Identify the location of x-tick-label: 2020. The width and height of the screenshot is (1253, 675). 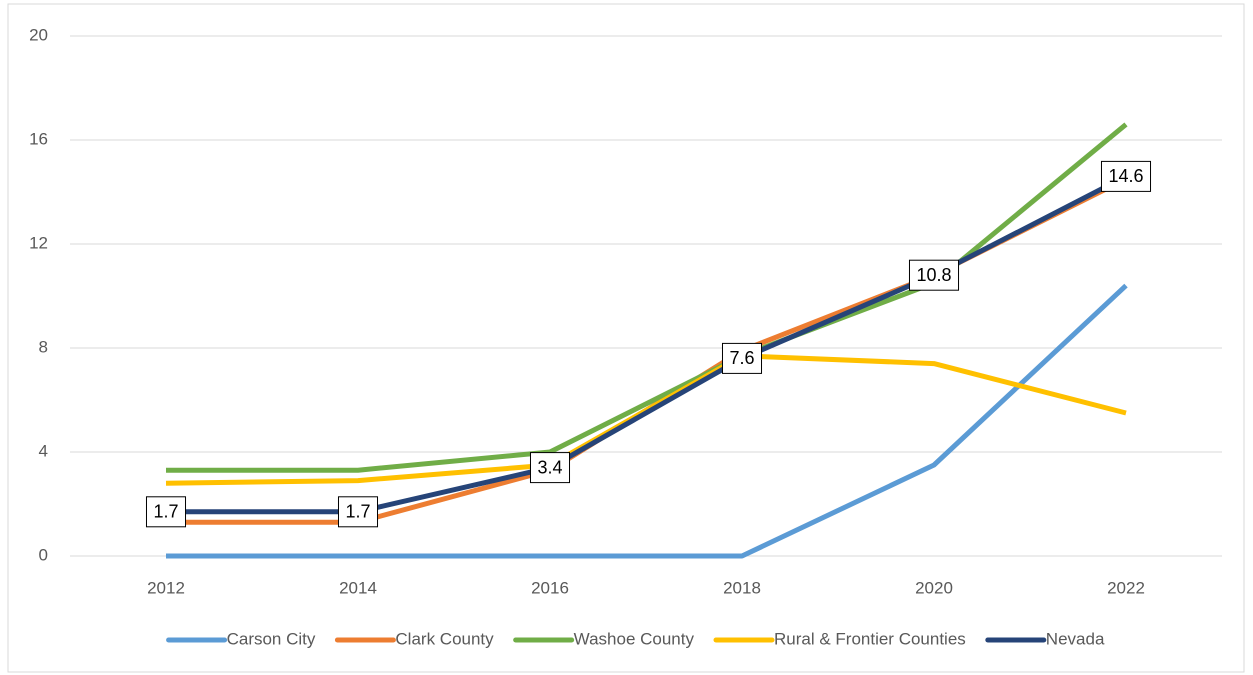
(934, 587).